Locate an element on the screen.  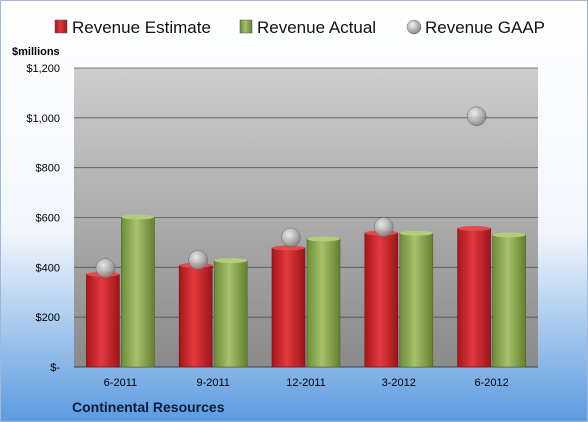
x-tick-label: 12-2011 is located at coordinates (306, 383).